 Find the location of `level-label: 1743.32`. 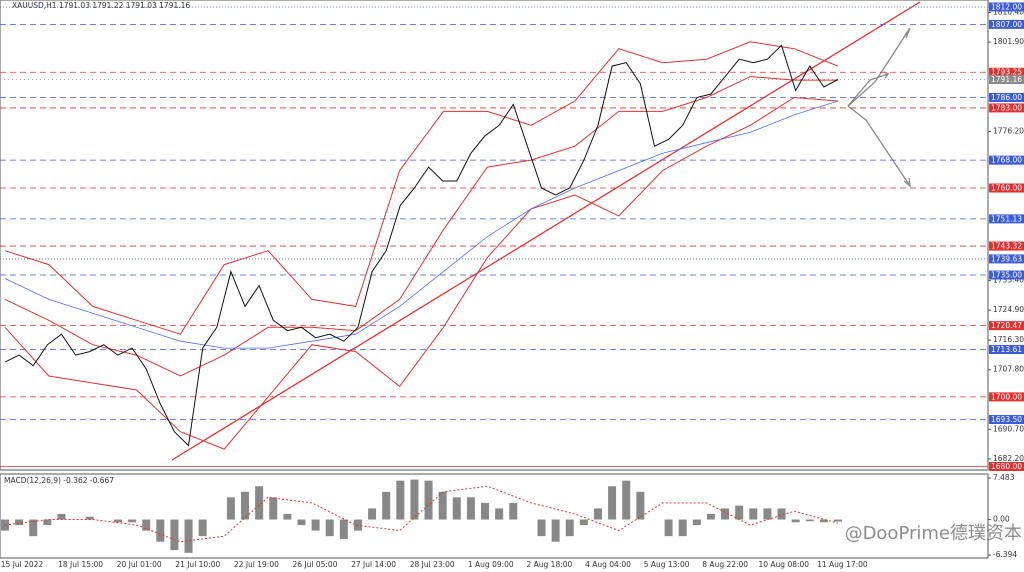

level-label: 1743.32 is located at coordinates (1006, 246).